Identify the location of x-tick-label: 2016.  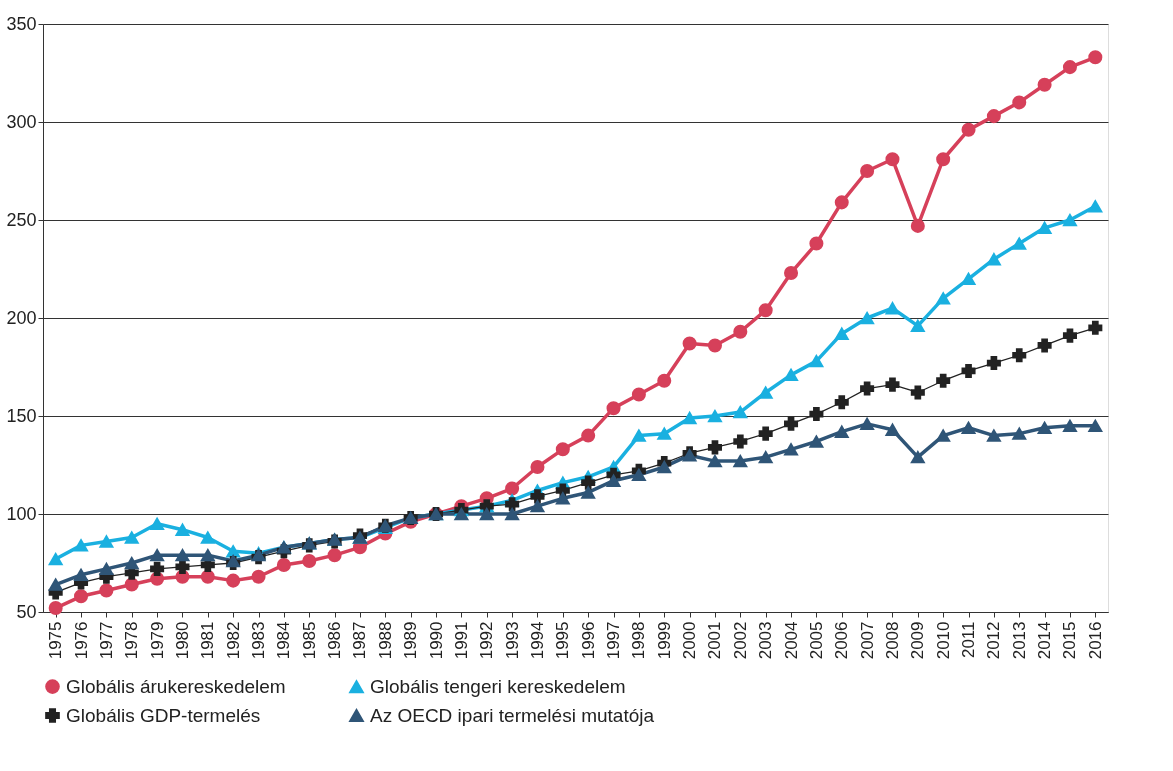
(1095, 640).